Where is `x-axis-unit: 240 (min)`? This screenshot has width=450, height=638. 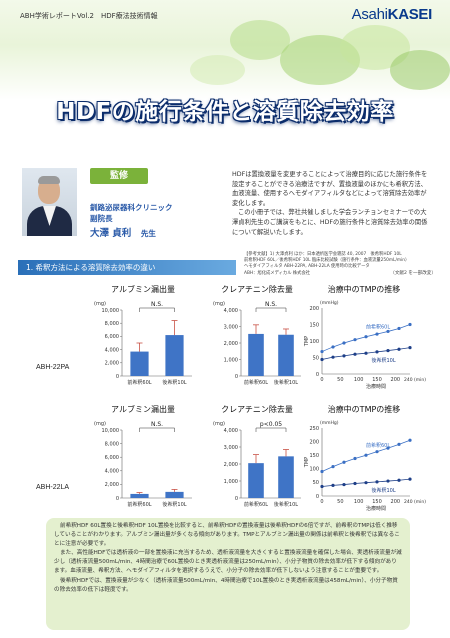
x-axis-unit: 240 (min) is located at coordinates (415, 502).